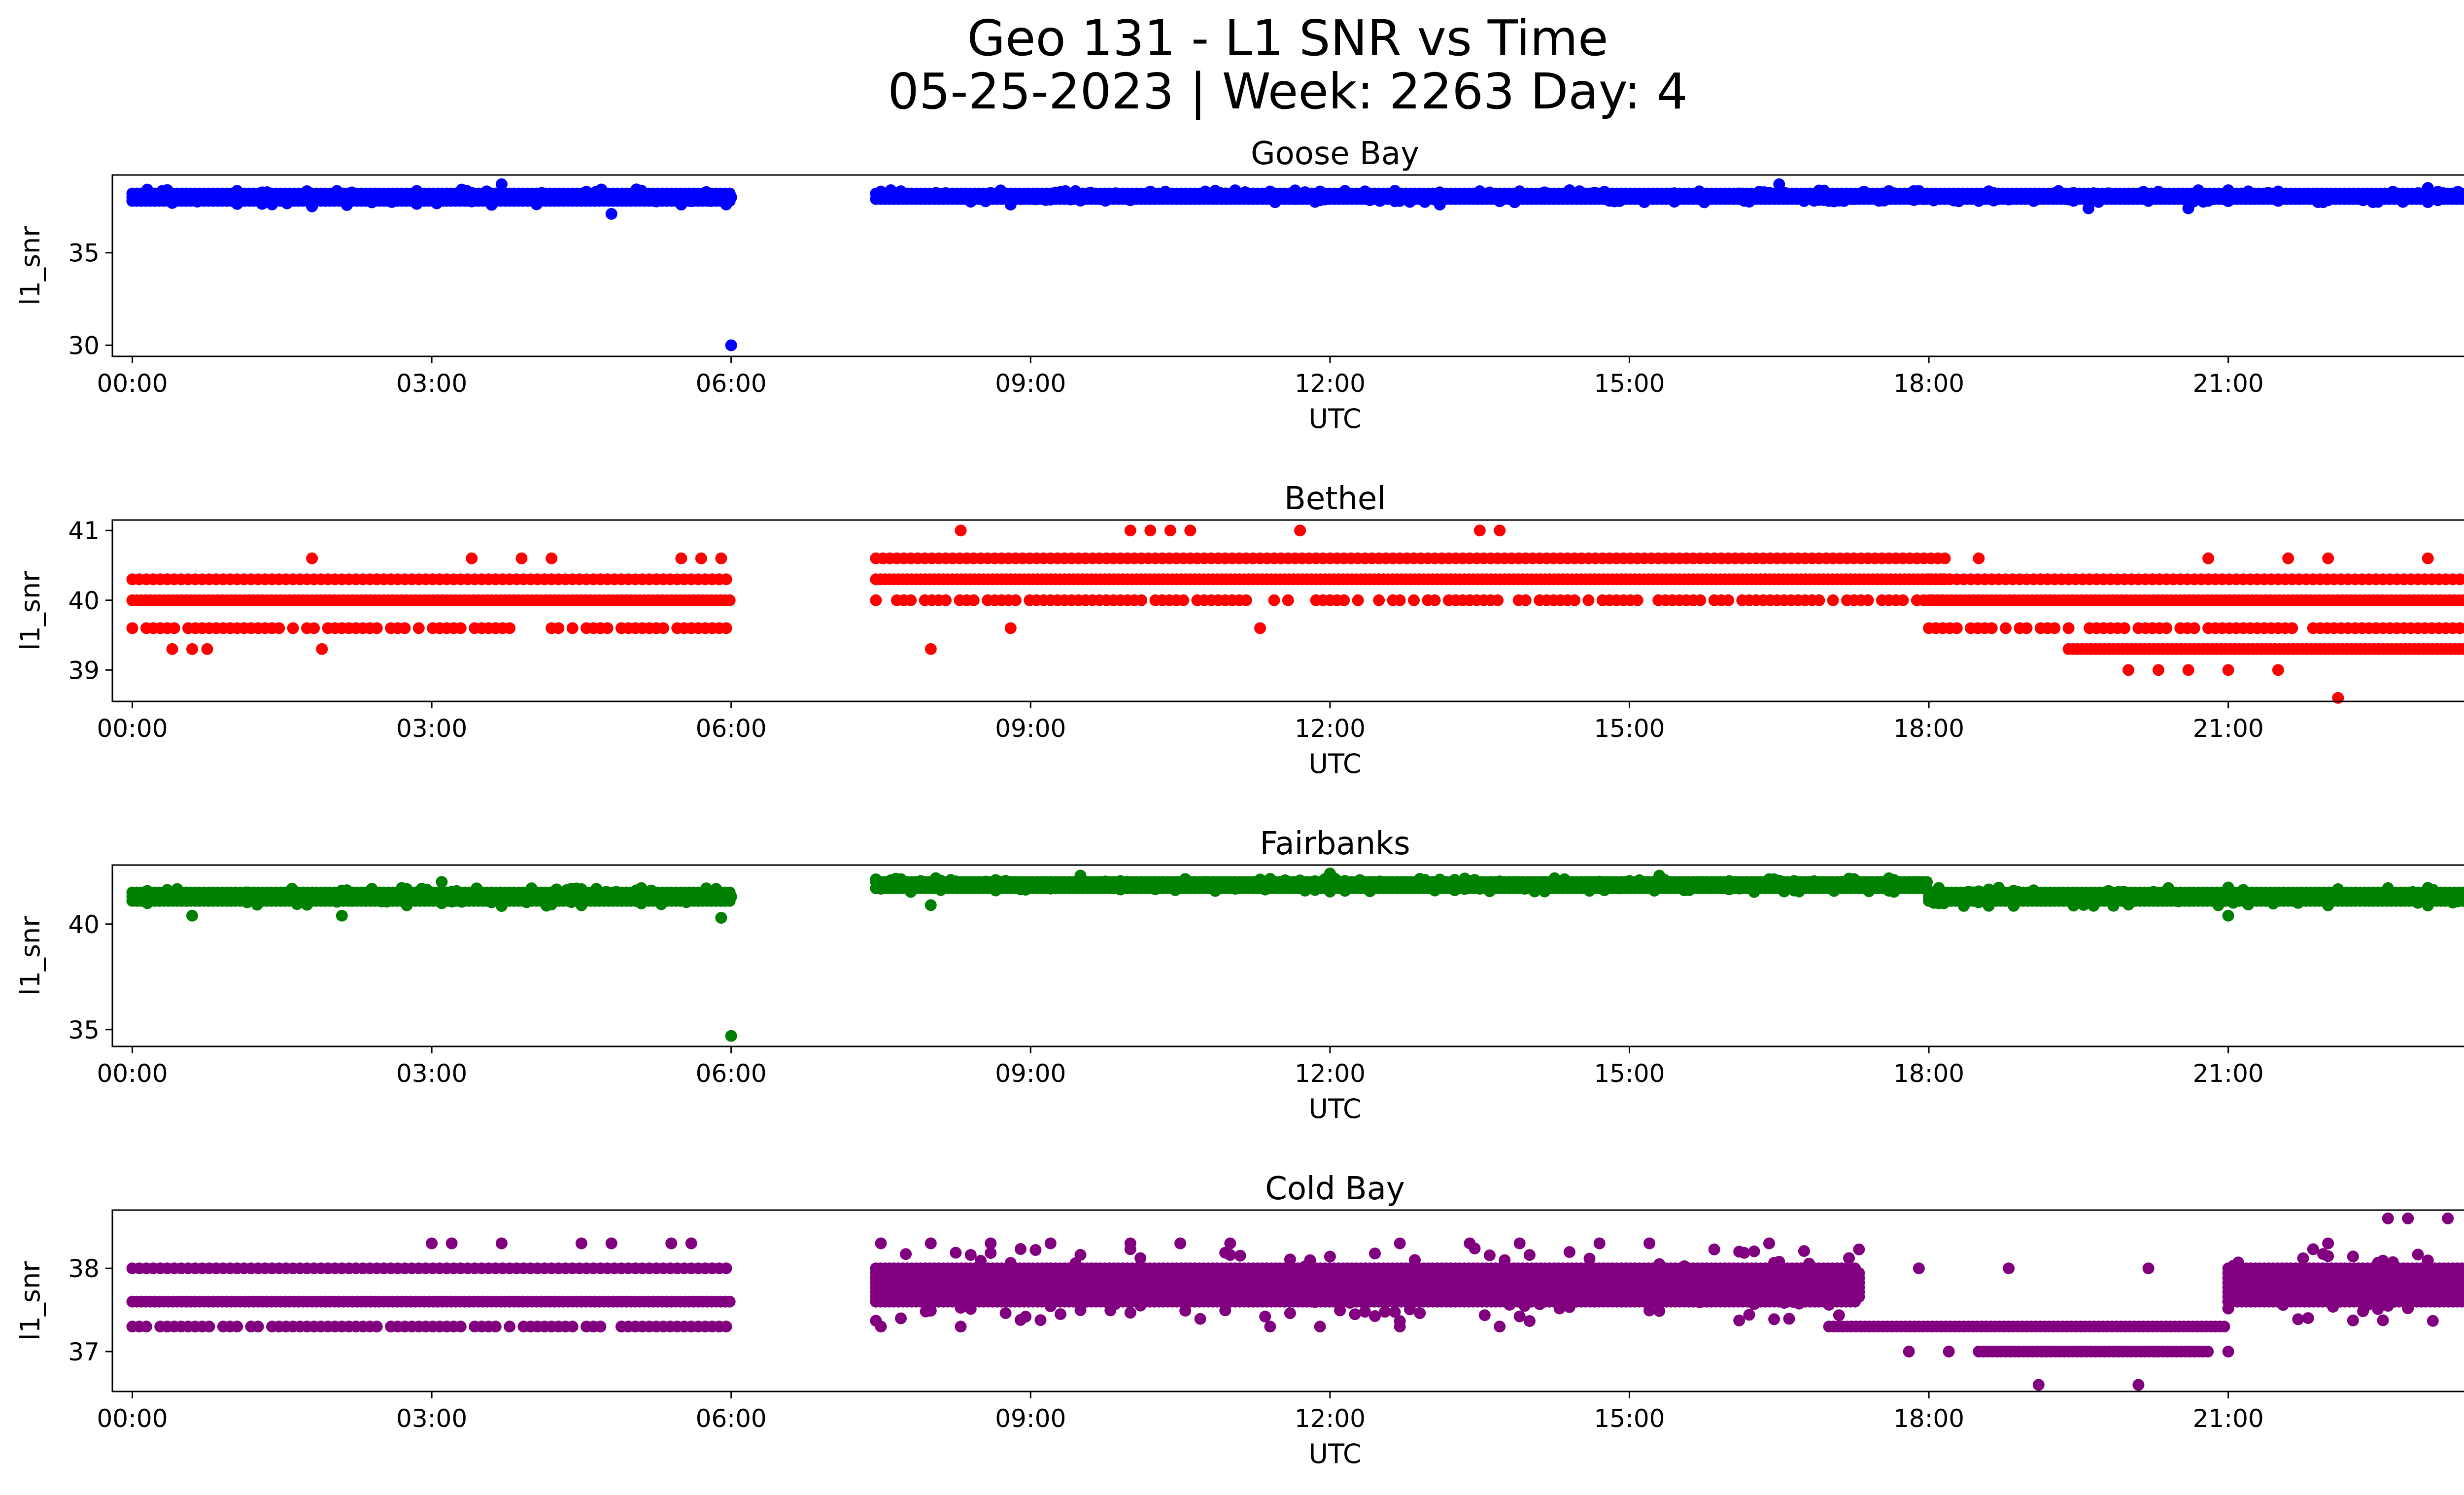 This screenshot has height=1495, width=2464. I want to click on x-tick-label: 18:00, so click(1928, 383).